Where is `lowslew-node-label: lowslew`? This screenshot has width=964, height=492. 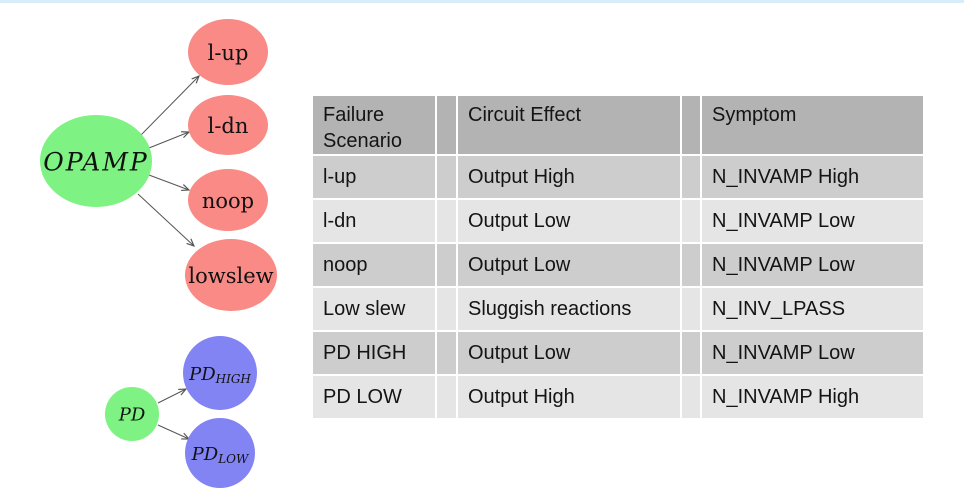 lowslew-node-label: lowslew is located at coordinates (230, 276).